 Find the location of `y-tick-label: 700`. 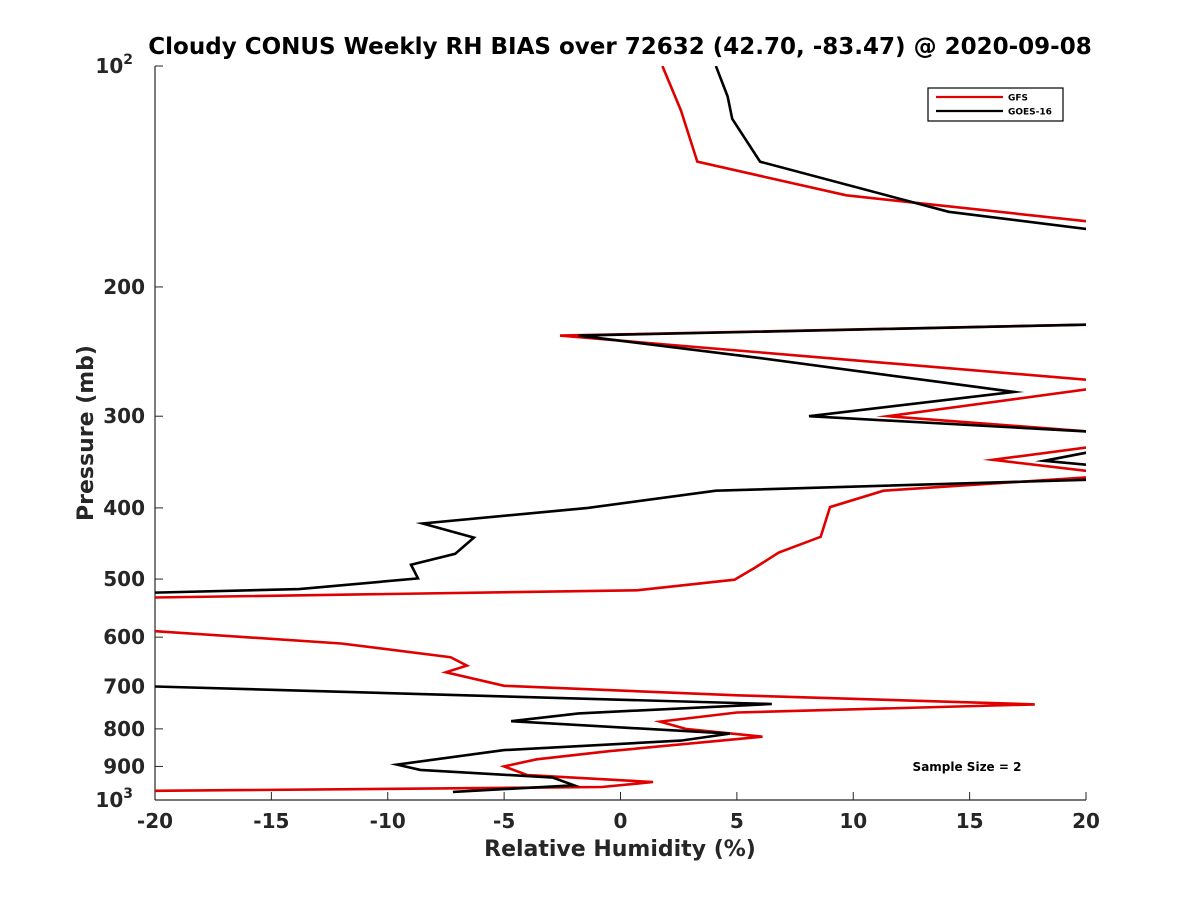

y-tick-label: 700 is located at coordinates (124, 686).